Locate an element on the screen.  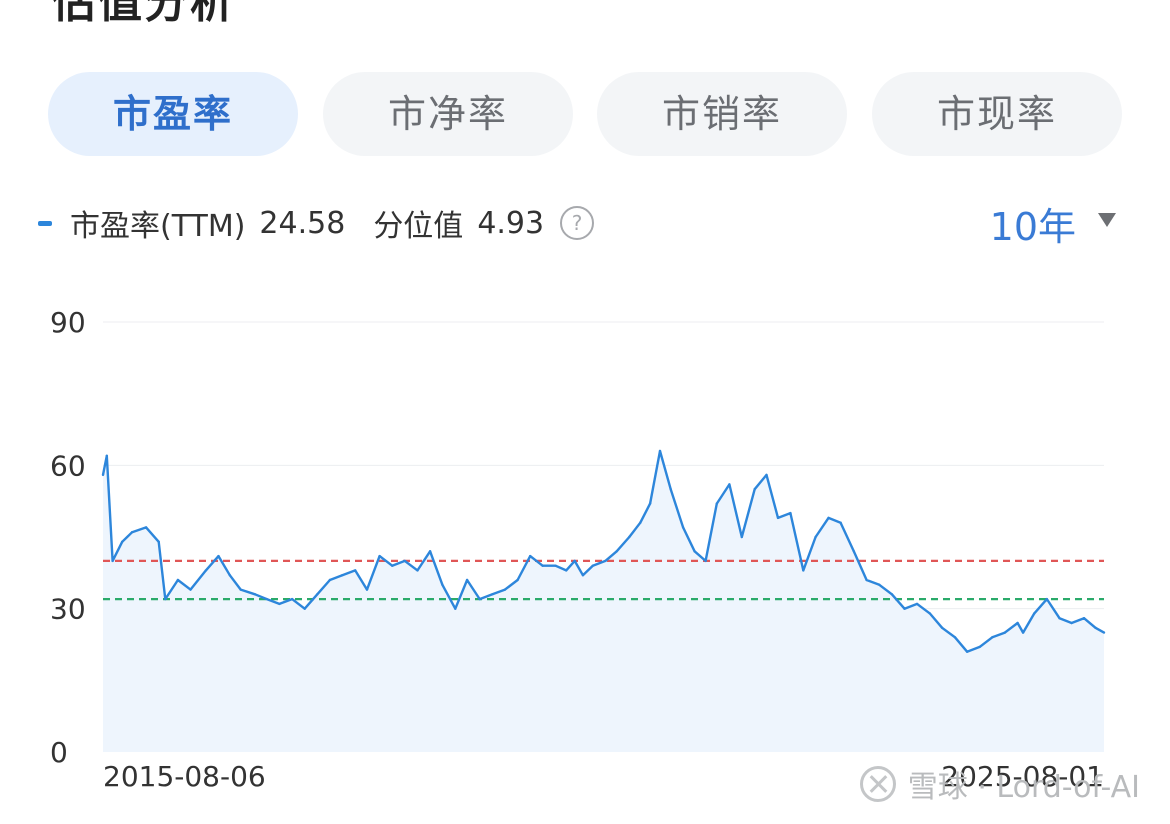
y-tick-label-0: 0 is located at coordinates (59, 752).